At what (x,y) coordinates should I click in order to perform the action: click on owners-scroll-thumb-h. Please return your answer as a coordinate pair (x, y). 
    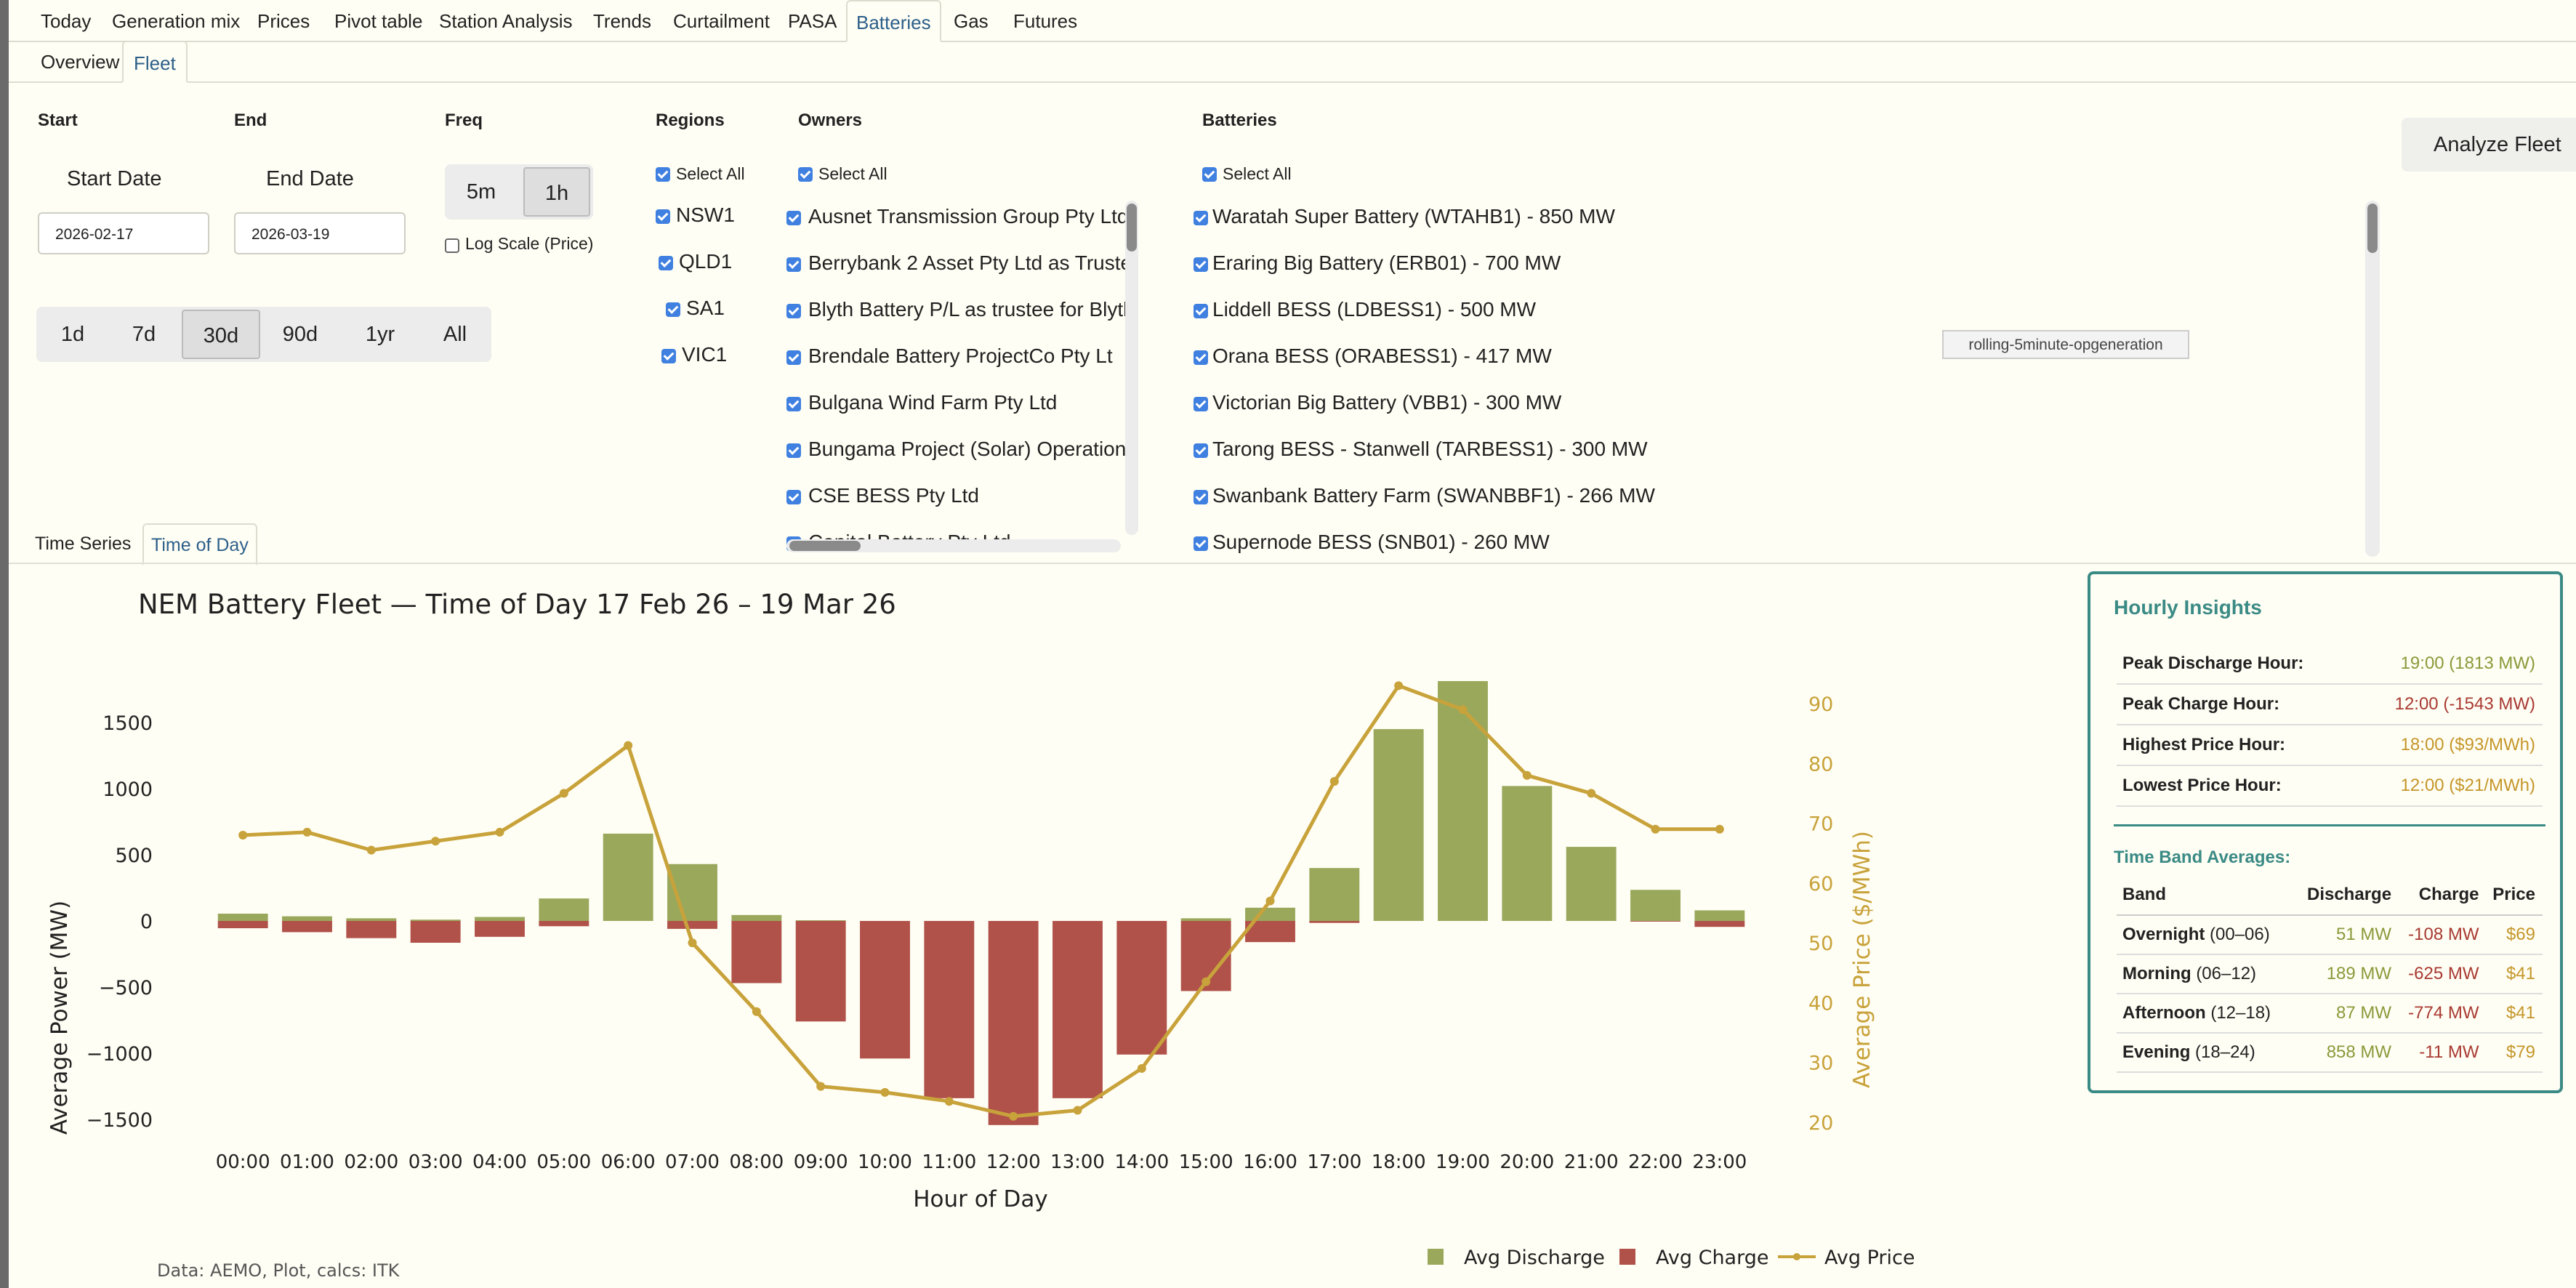
    Looking at the image, I should click on (825, 546).